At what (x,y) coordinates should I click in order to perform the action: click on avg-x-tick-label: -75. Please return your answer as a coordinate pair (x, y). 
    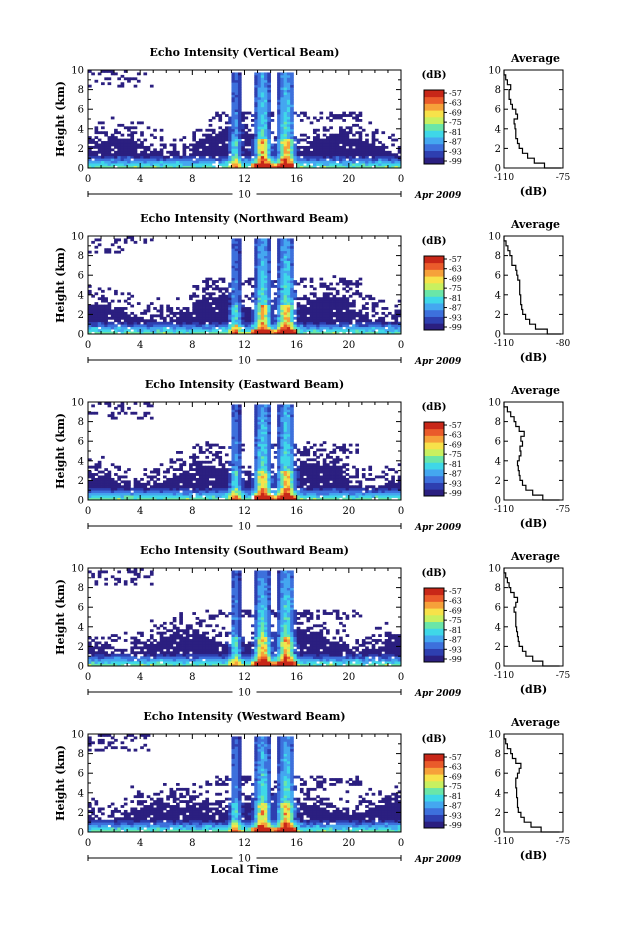
    Looking at the image, I should click on (563, 676).